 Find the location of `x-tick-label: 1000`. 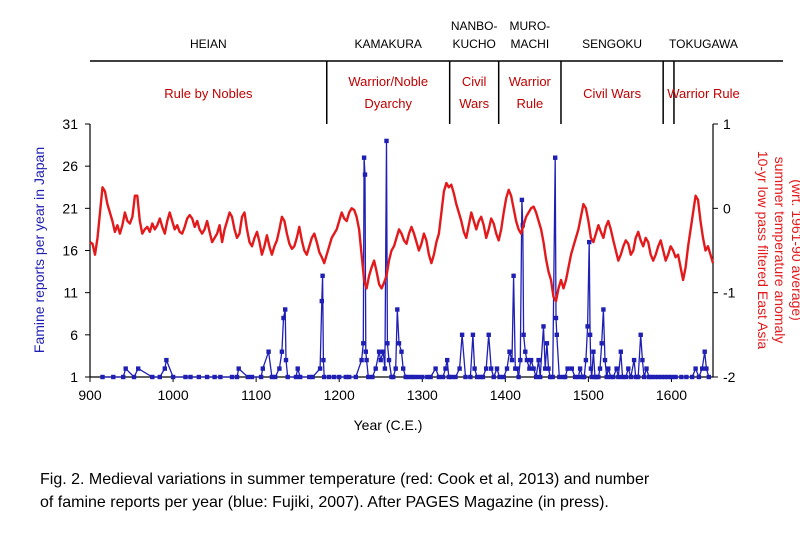

x-tick-label: 1000 is located at coordinates (172, 395).